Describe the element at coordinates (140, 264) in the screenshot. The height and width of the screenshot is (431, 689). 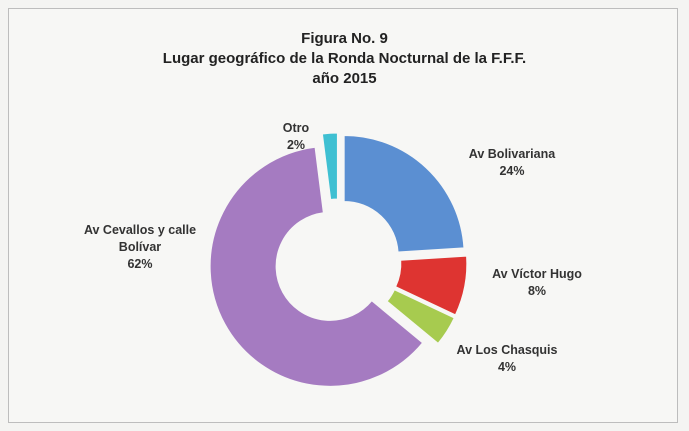
I see `slice-value-label: 62%` at that location.